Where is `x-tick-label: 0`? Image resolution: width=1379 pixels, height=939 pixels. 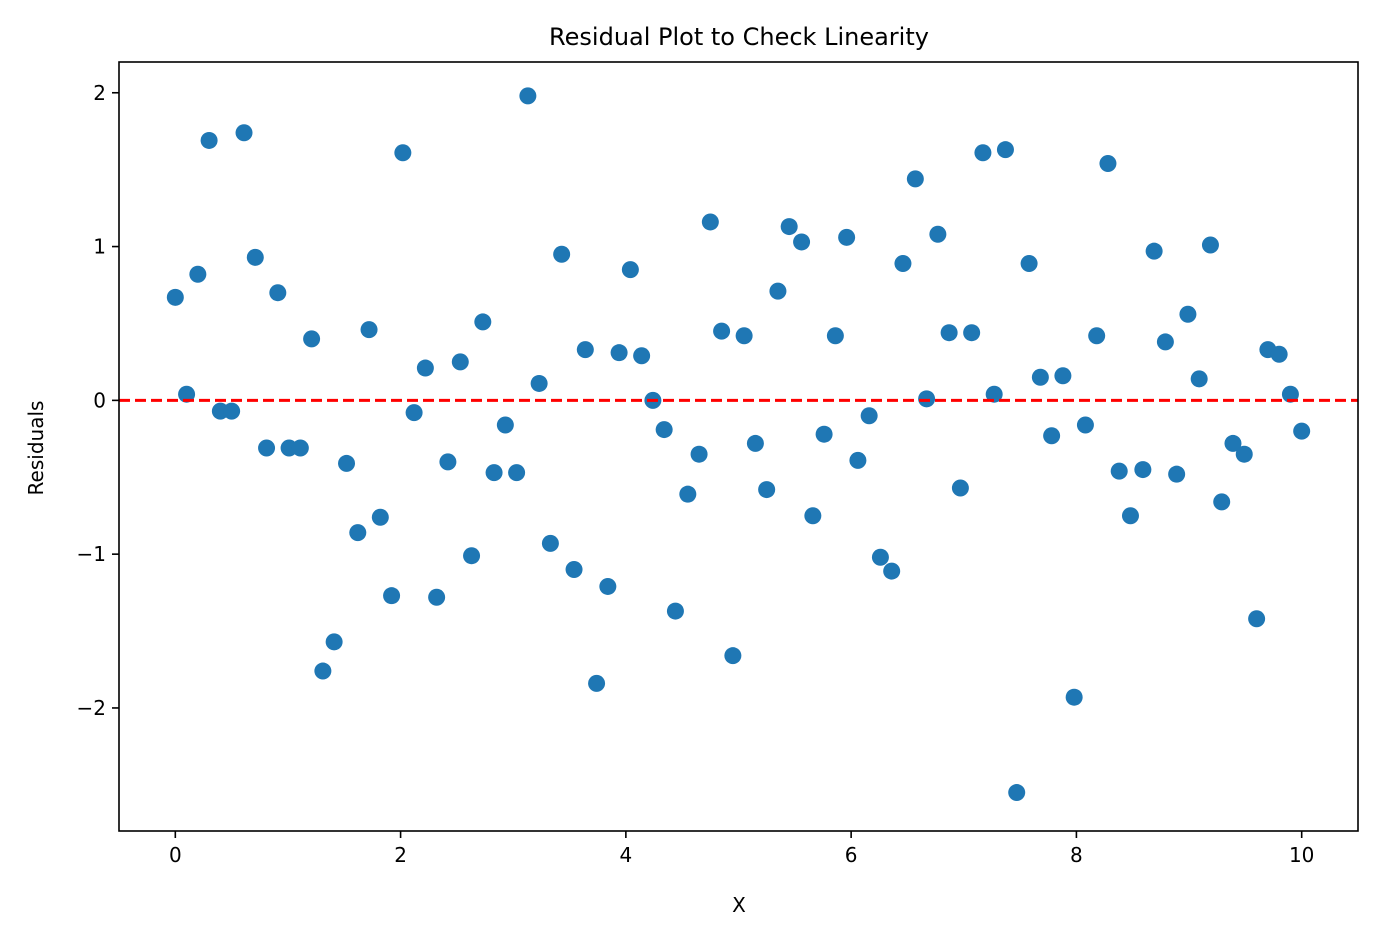 x-tick-label: 0 is located at coordinates (175, 855).